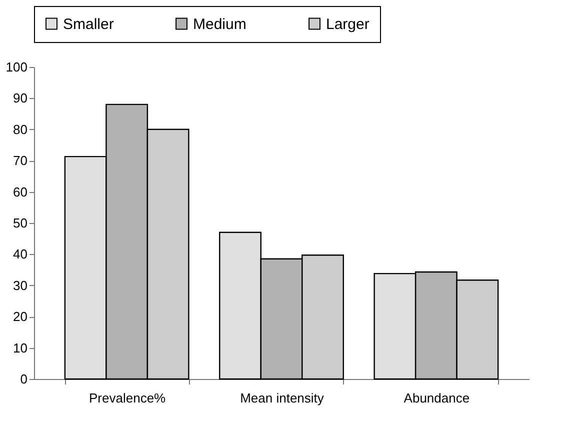 This screenshot has width=575, height=429. I want to click on y-tick-label: 100, so click(17, 67).